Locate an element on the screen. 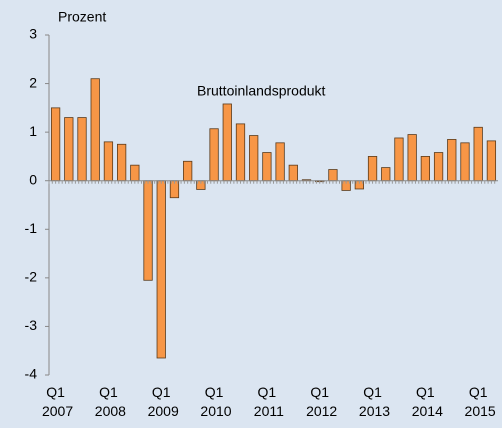  x-tick-label: Q1 2015 is located at coordinates (478, 401).